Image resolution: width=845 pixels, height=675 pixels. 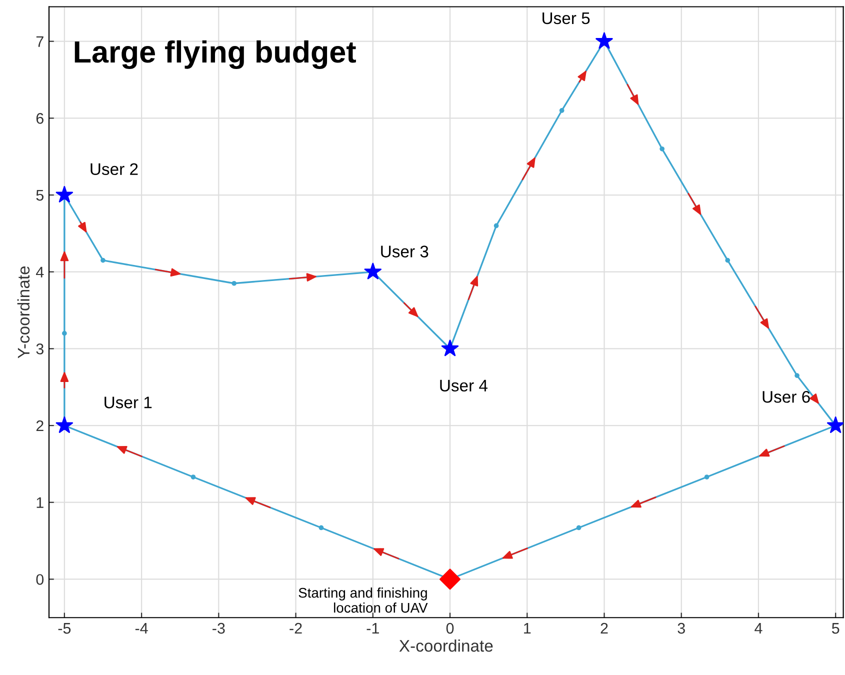 I want to click on y-tick-label: 7, so click(x=40, y=41).